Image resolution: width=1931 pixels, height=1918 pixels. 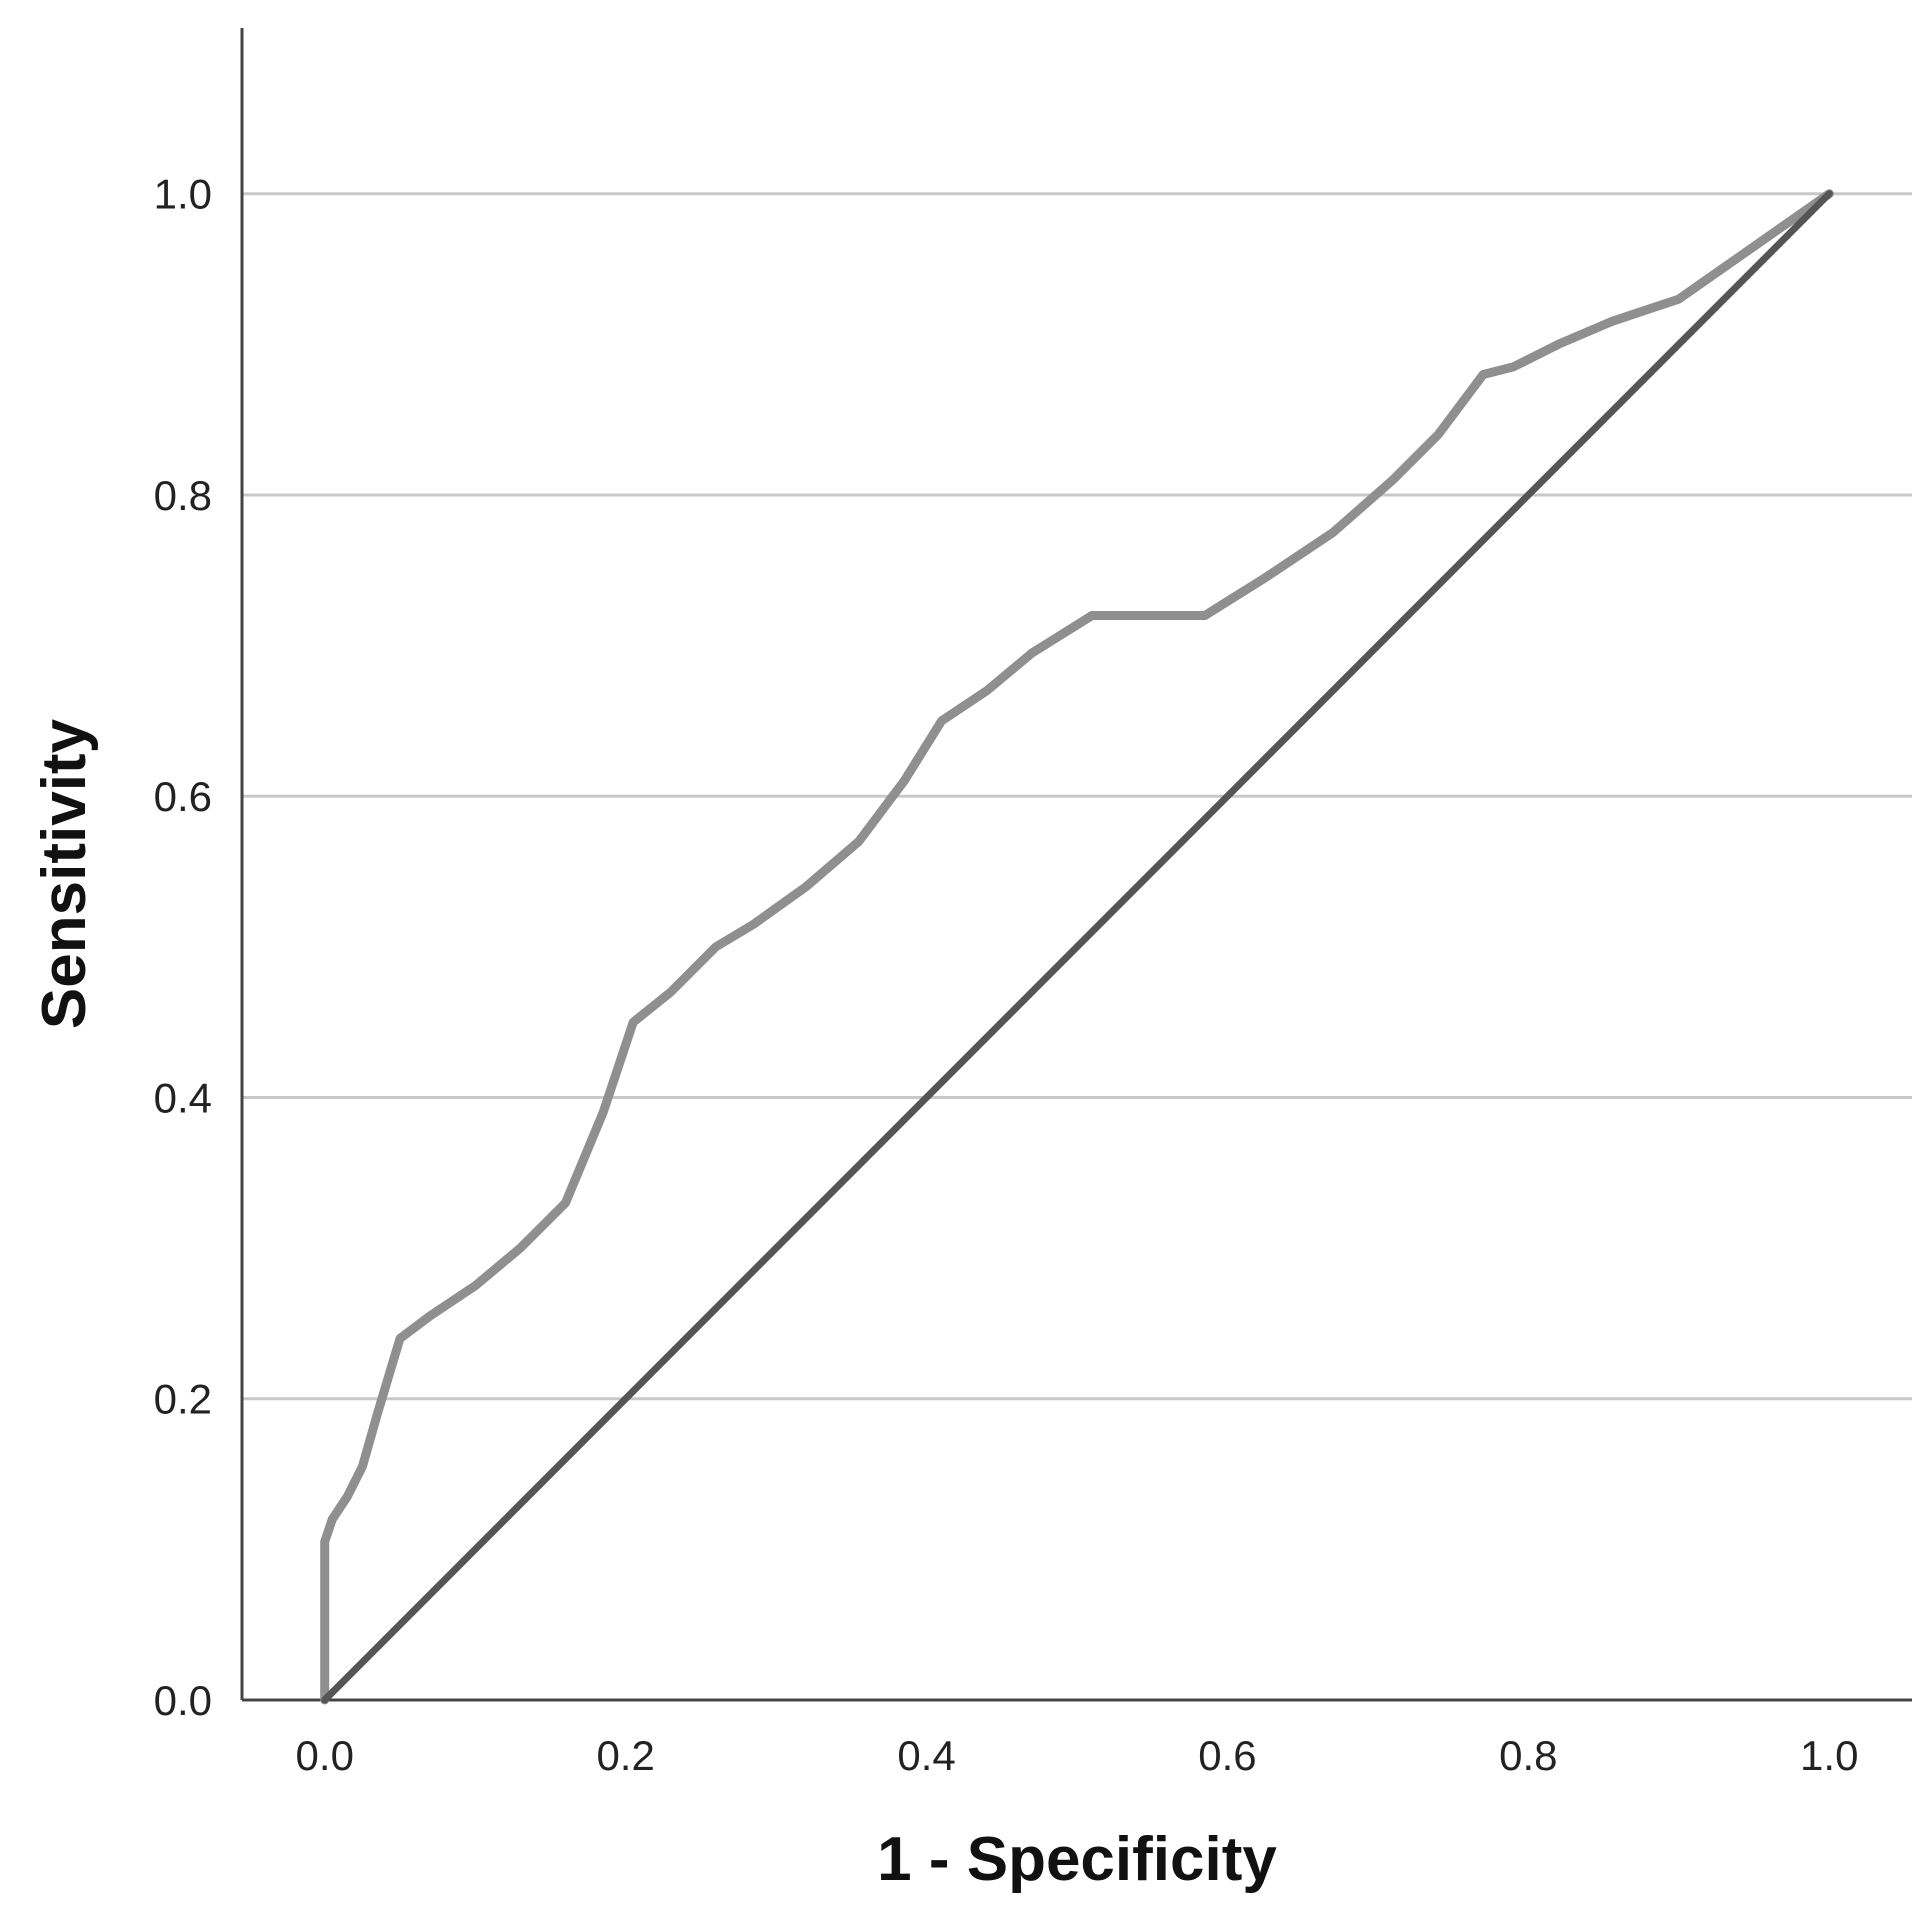 I want to click on y-tick-label-5: 1.0, so click(x=183, y=194).